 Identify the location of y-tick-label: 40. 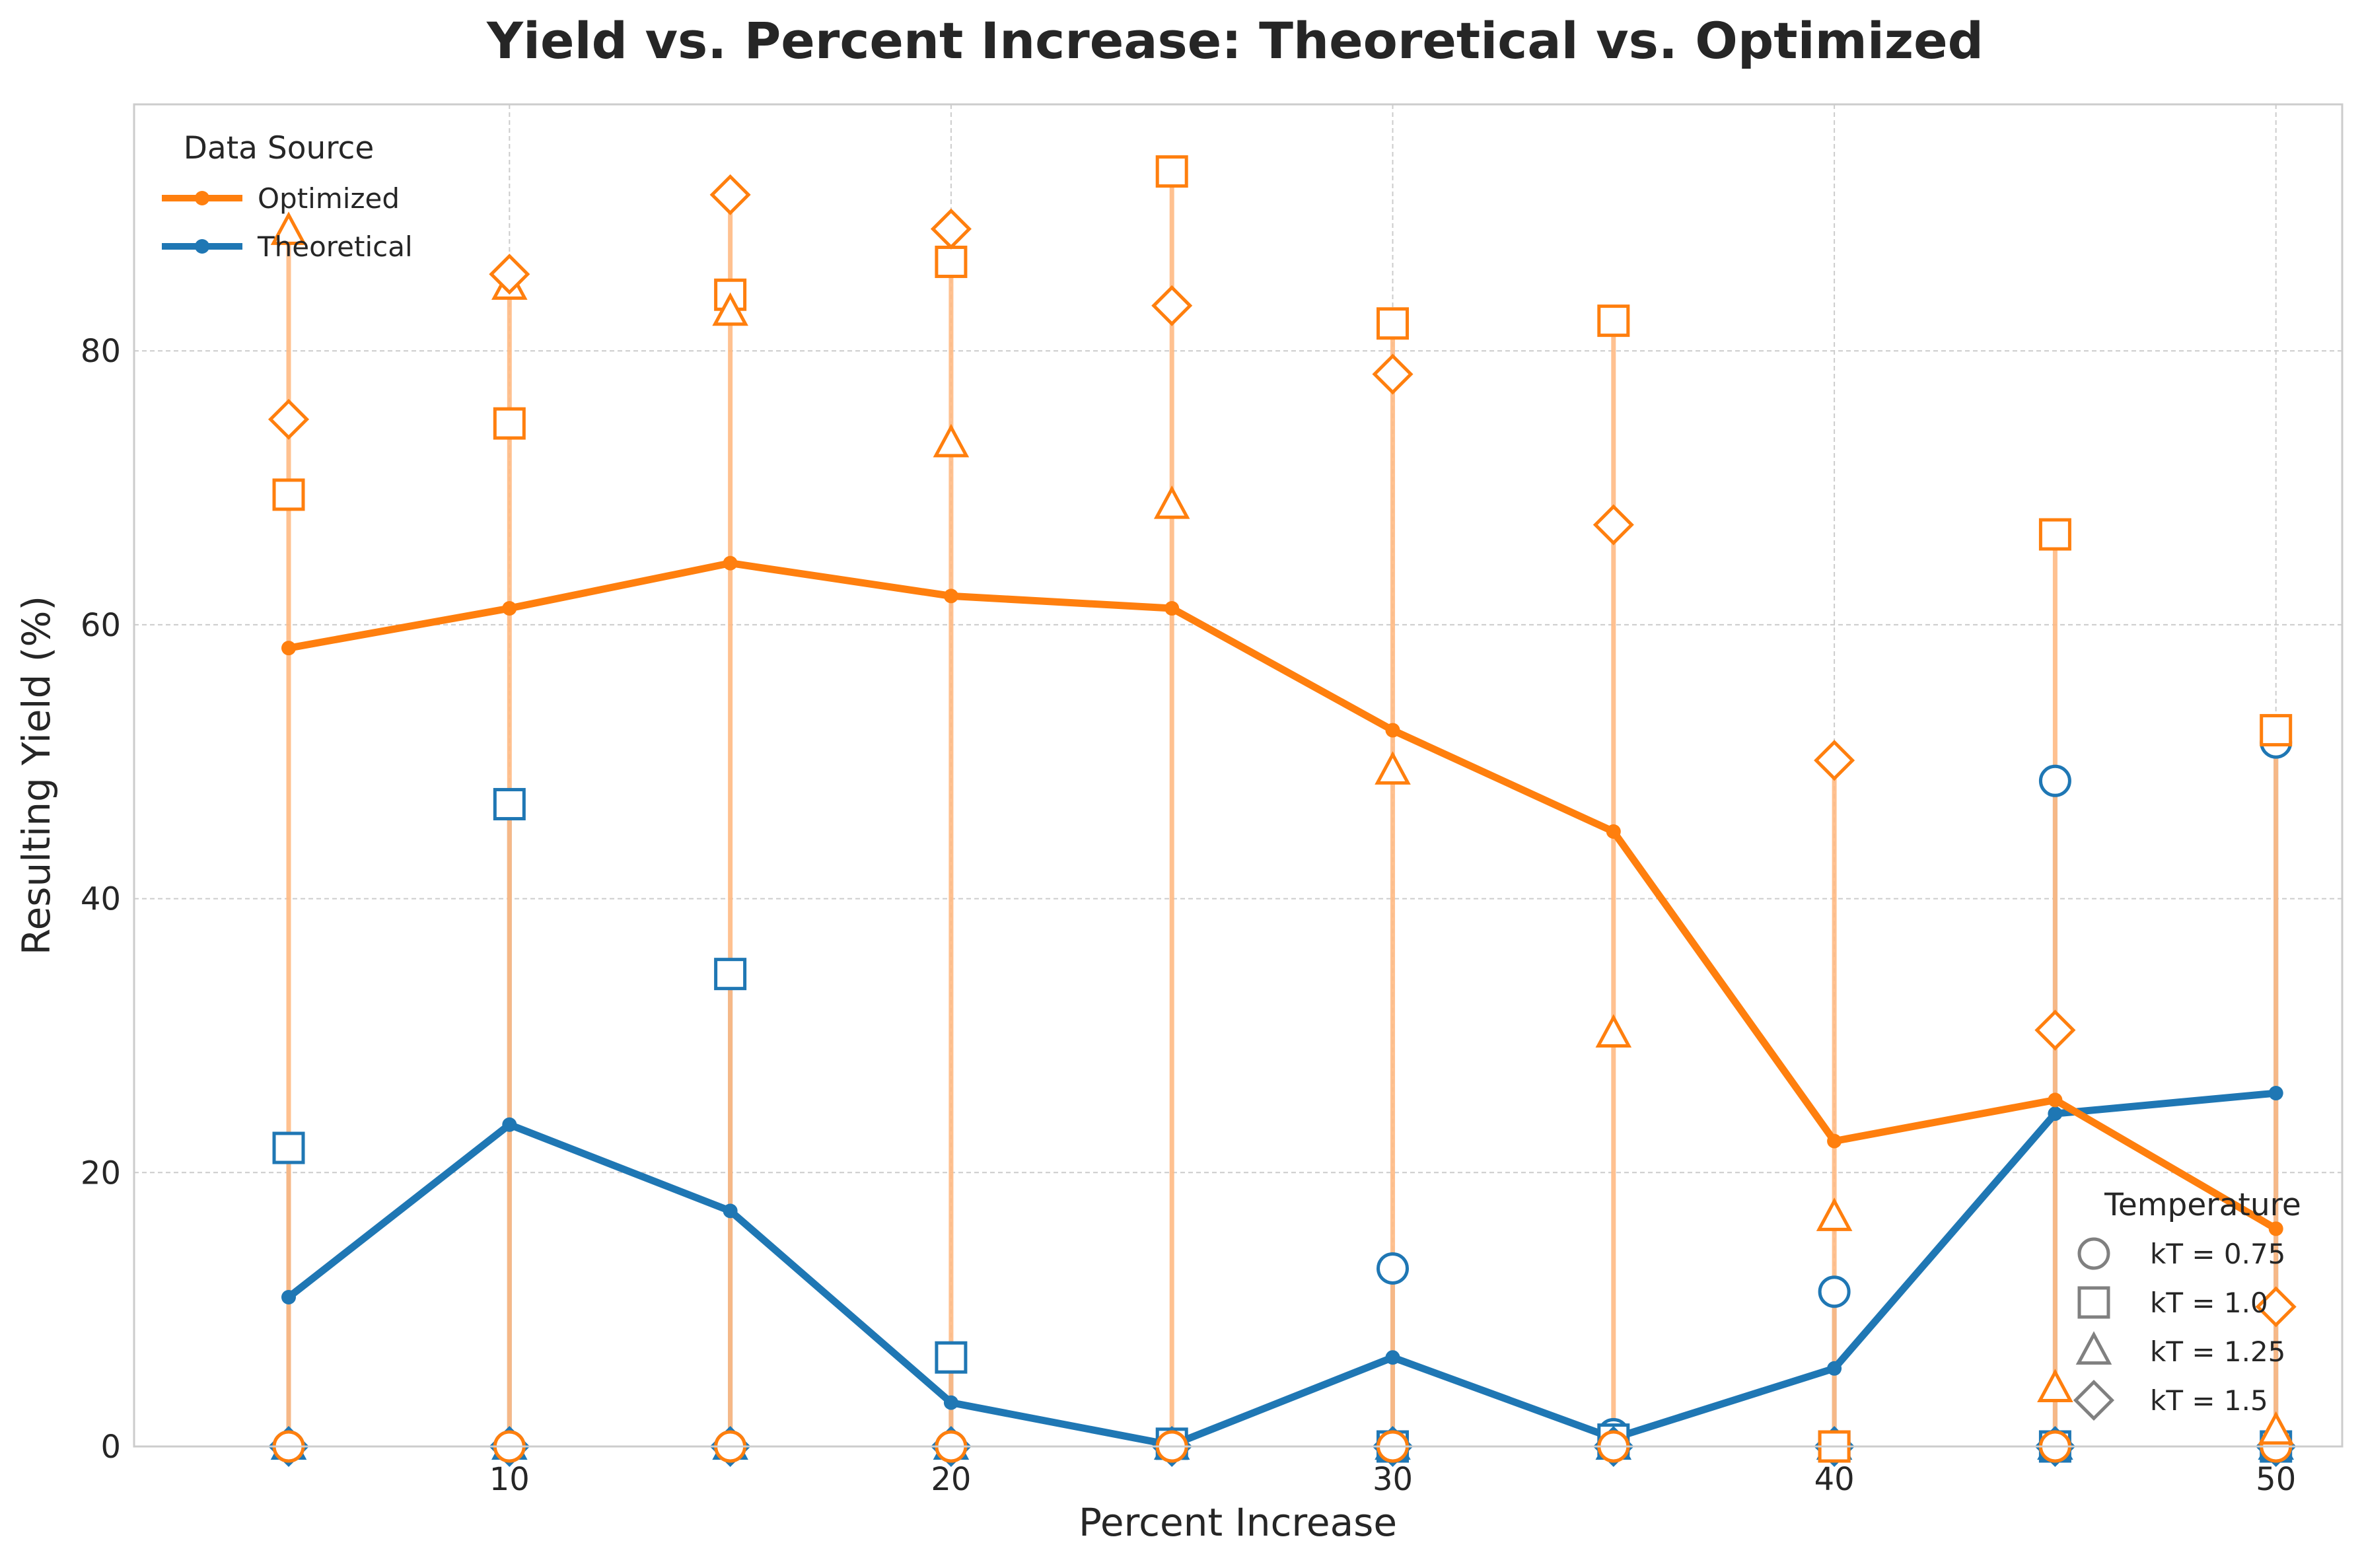
(101, 899).